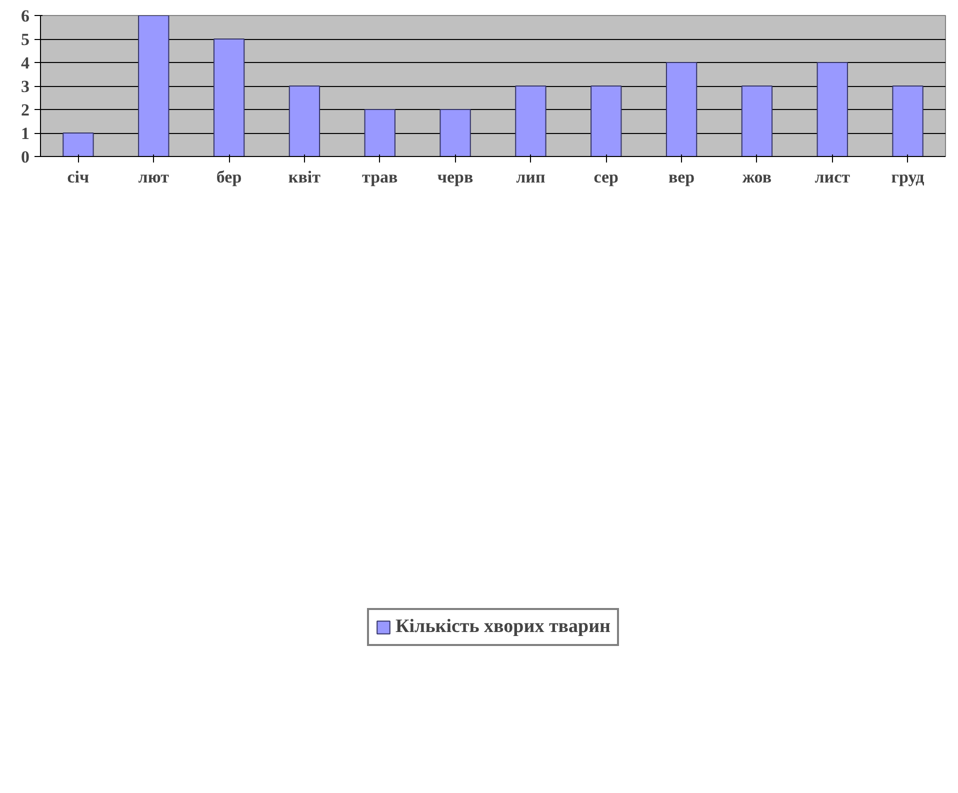 The height and width of the screenshot is (793, 958). What do you see at coordinates (380, 177) in the screenshot?
I see `x-tick-label: трав` at bounding box center [380, 177].